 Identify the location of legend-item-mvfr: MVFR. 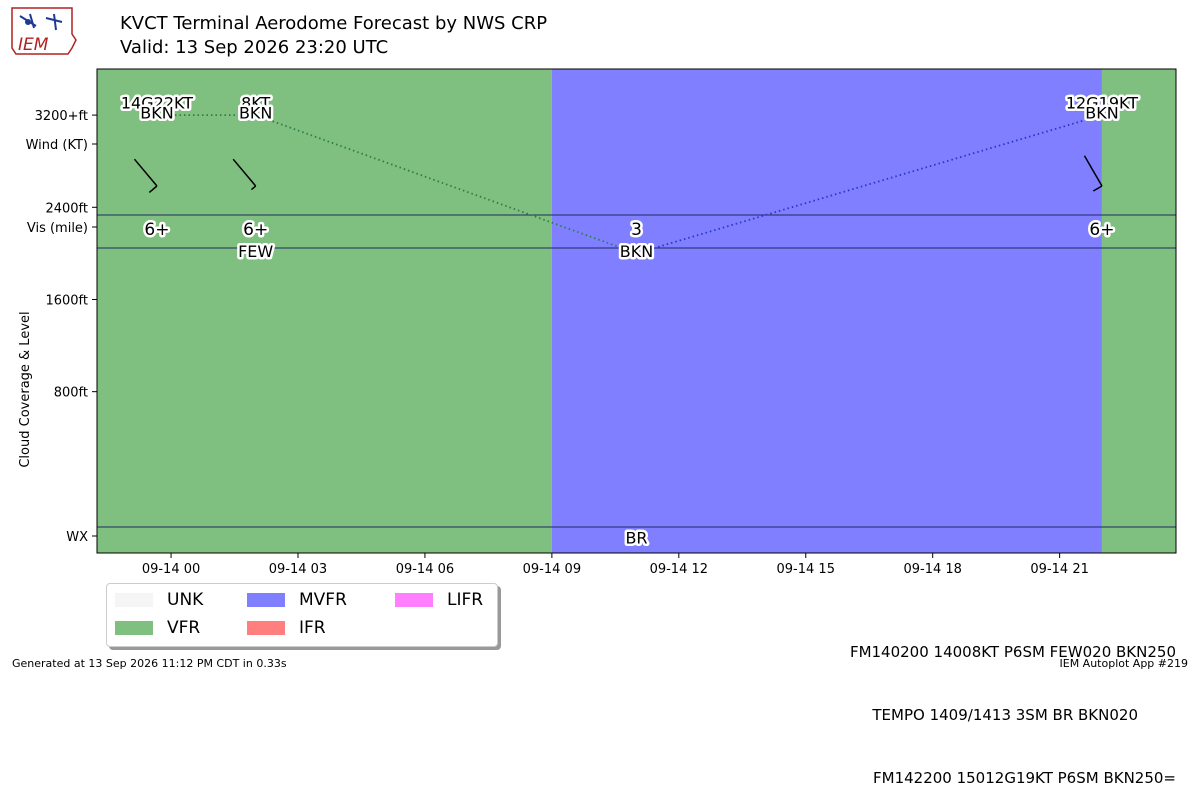
(297, 600).